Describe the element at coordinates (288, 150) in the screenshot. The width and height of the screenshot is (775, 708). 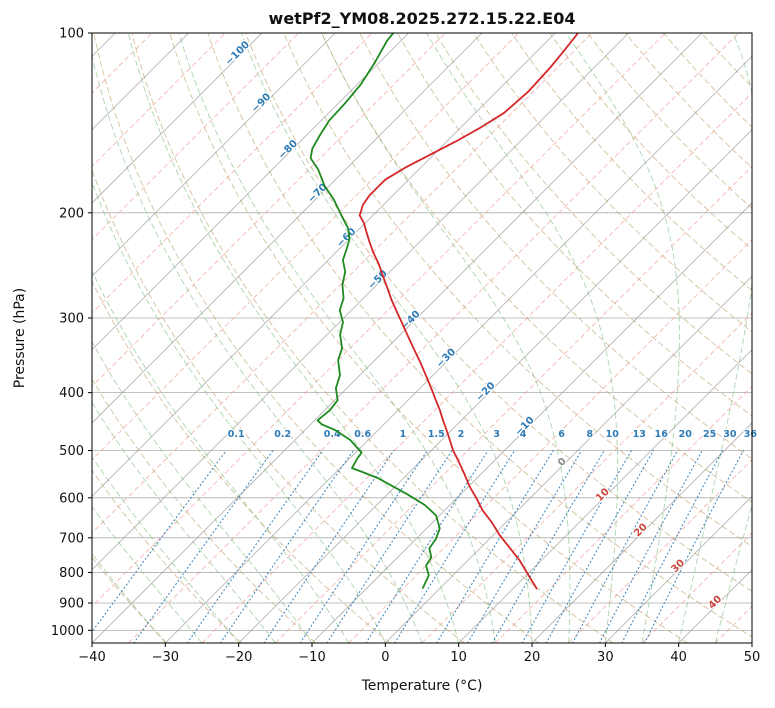
I see `isotherm-label: −80` at that location.